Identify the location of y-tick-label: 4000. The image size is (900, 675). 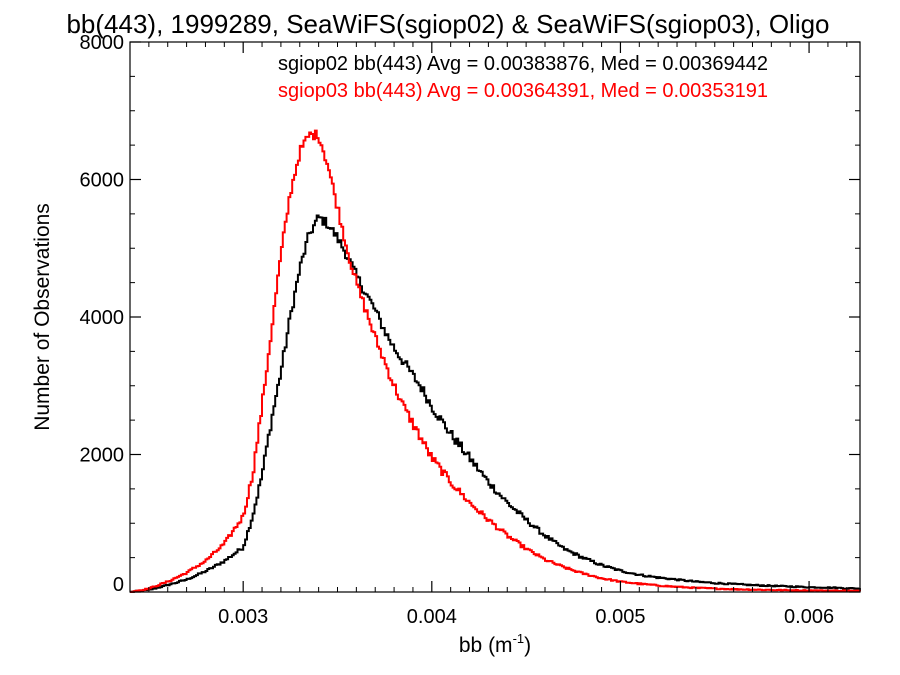
(102, 318).